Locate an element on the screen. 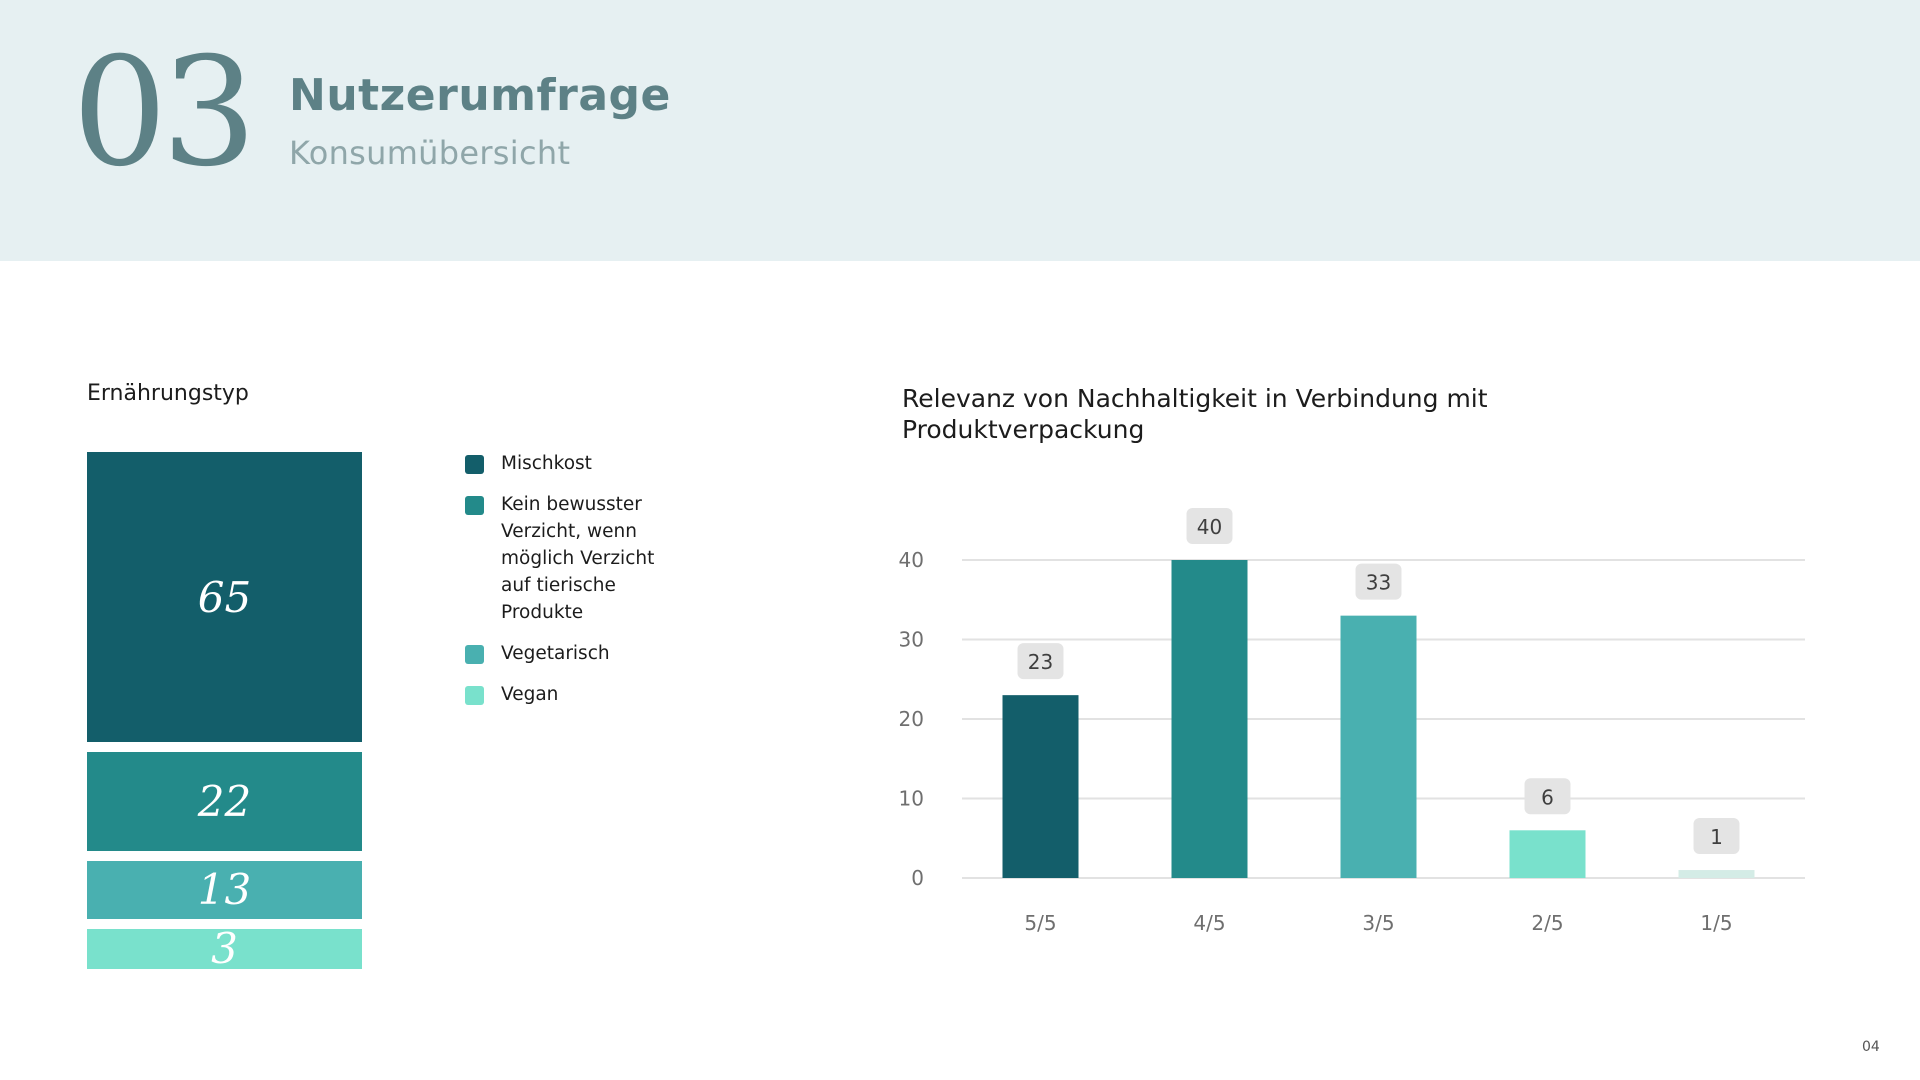  x-tick-label: 3/5 is located at coordinates (1378, 923).